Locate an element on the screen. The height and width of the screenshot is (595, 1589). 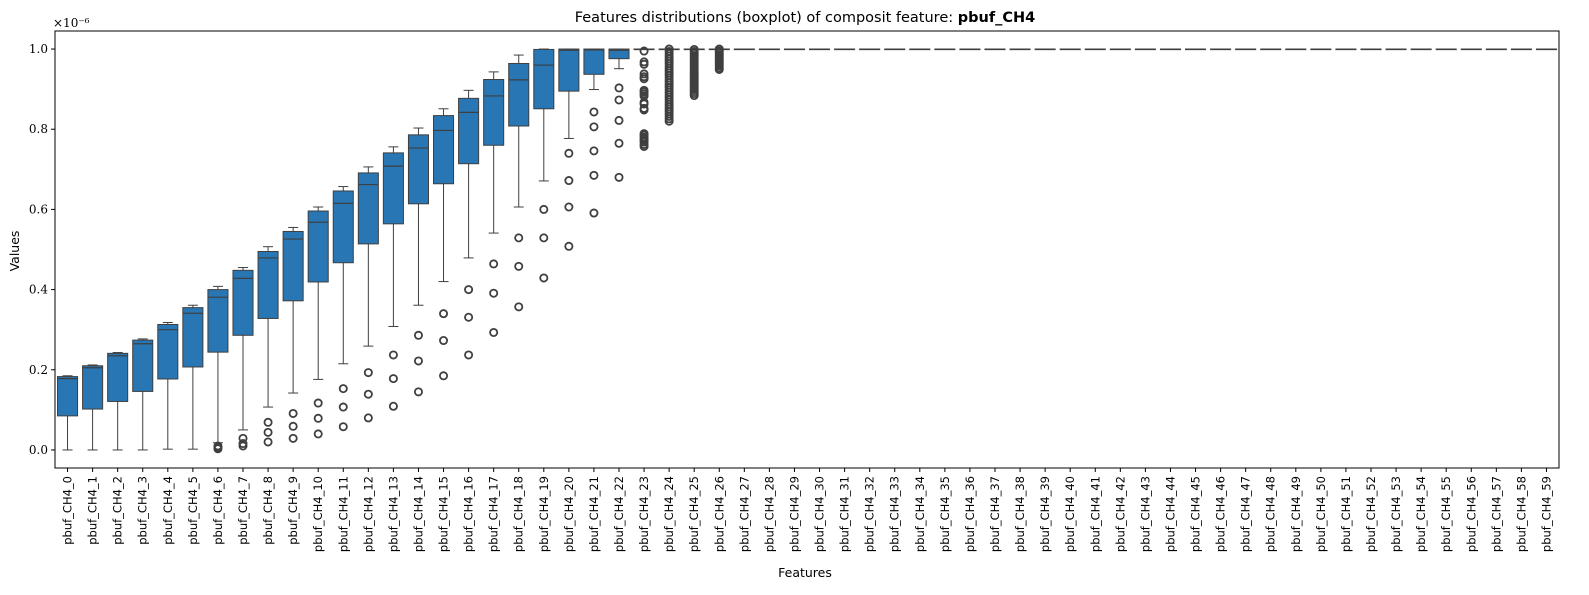
x-tick-label: pbuf_CH4_0 is located at coordinates (68, 510).